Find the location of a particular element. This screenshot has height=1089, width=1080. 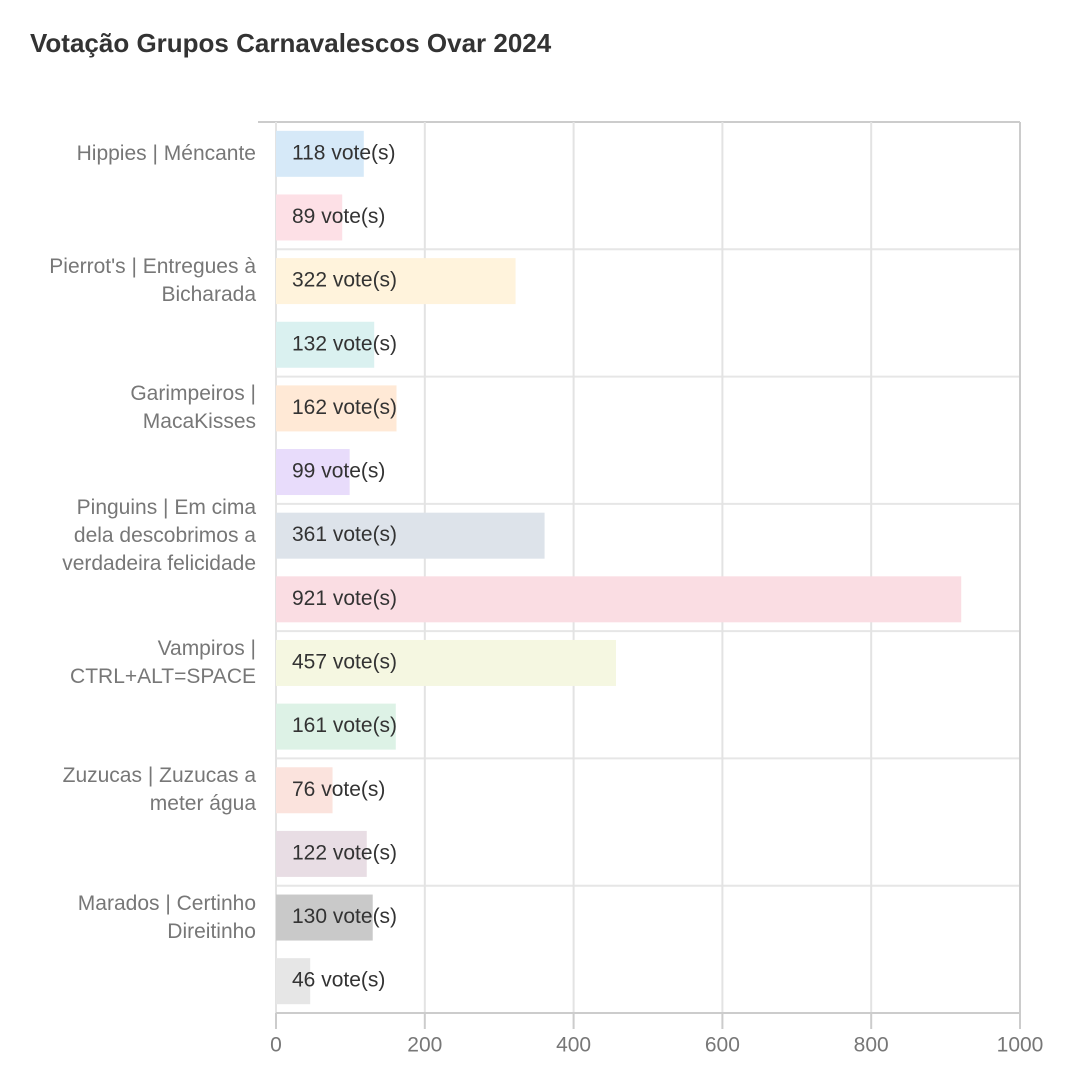

category-label: Vampiros | CTRL+ALT=SPACE is located at coordinates (163, 662).